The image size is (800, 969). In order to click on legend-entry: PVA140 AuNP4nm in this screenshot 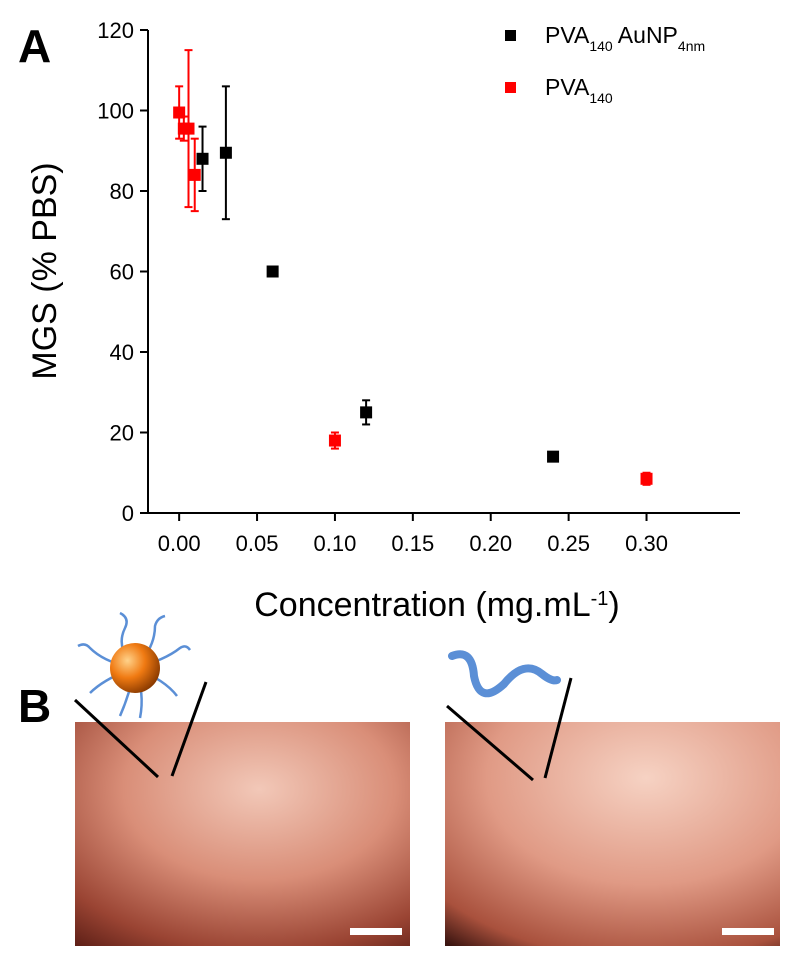, I will do `click(625, 38)`.